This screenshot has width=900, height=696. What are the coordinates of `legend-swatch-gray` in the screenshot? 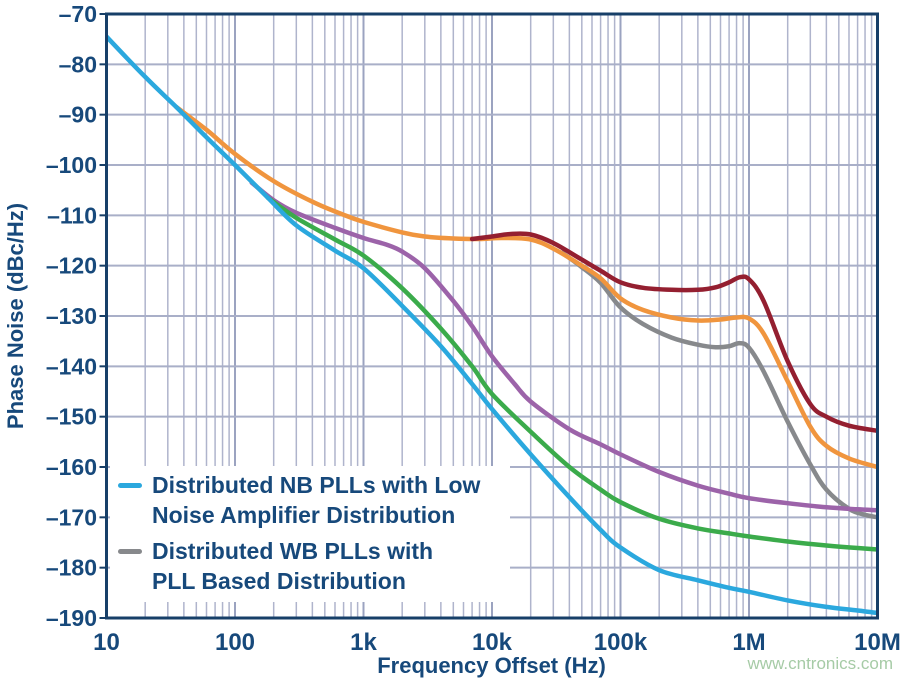 It's located at (130, 551).